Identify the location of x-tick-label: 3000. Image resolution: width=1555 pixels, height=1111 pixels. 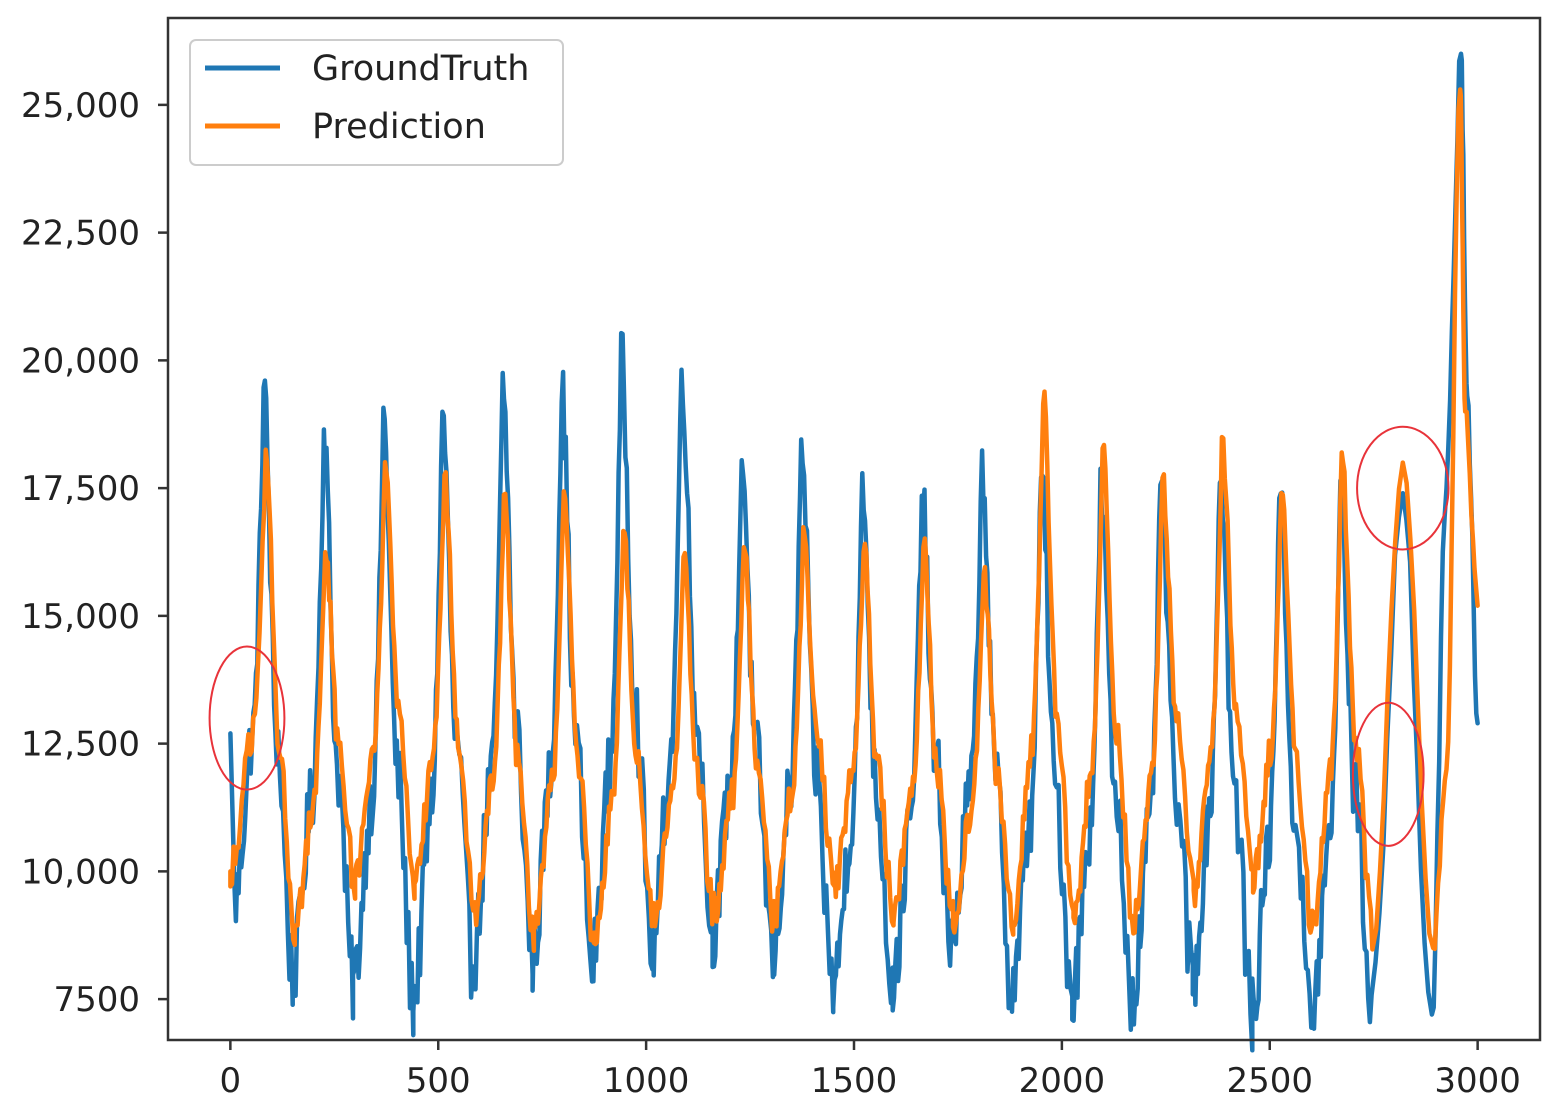
(1477, 1081).